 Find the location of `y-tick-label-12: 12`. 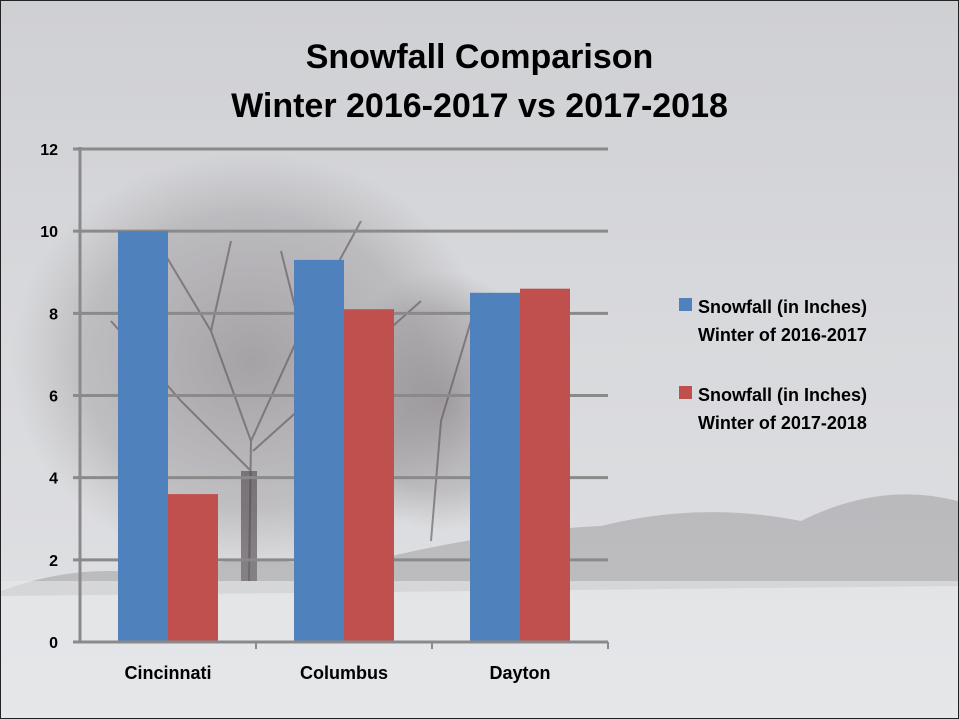

y-tick-label-12: 12 is located at coordinates (49, 150).